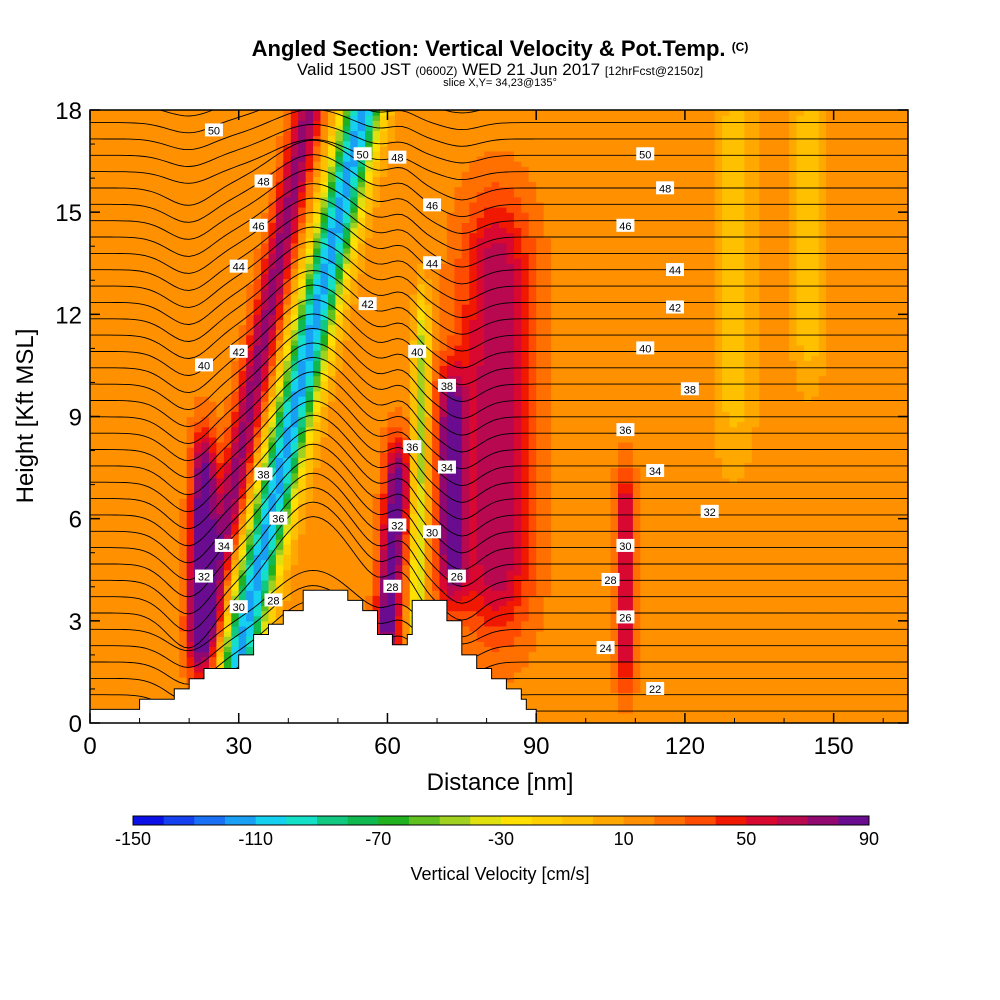 The image size is (1000, 1000). I want to click on valid-date: WED 21 Jun 2017, so click(531, 69).